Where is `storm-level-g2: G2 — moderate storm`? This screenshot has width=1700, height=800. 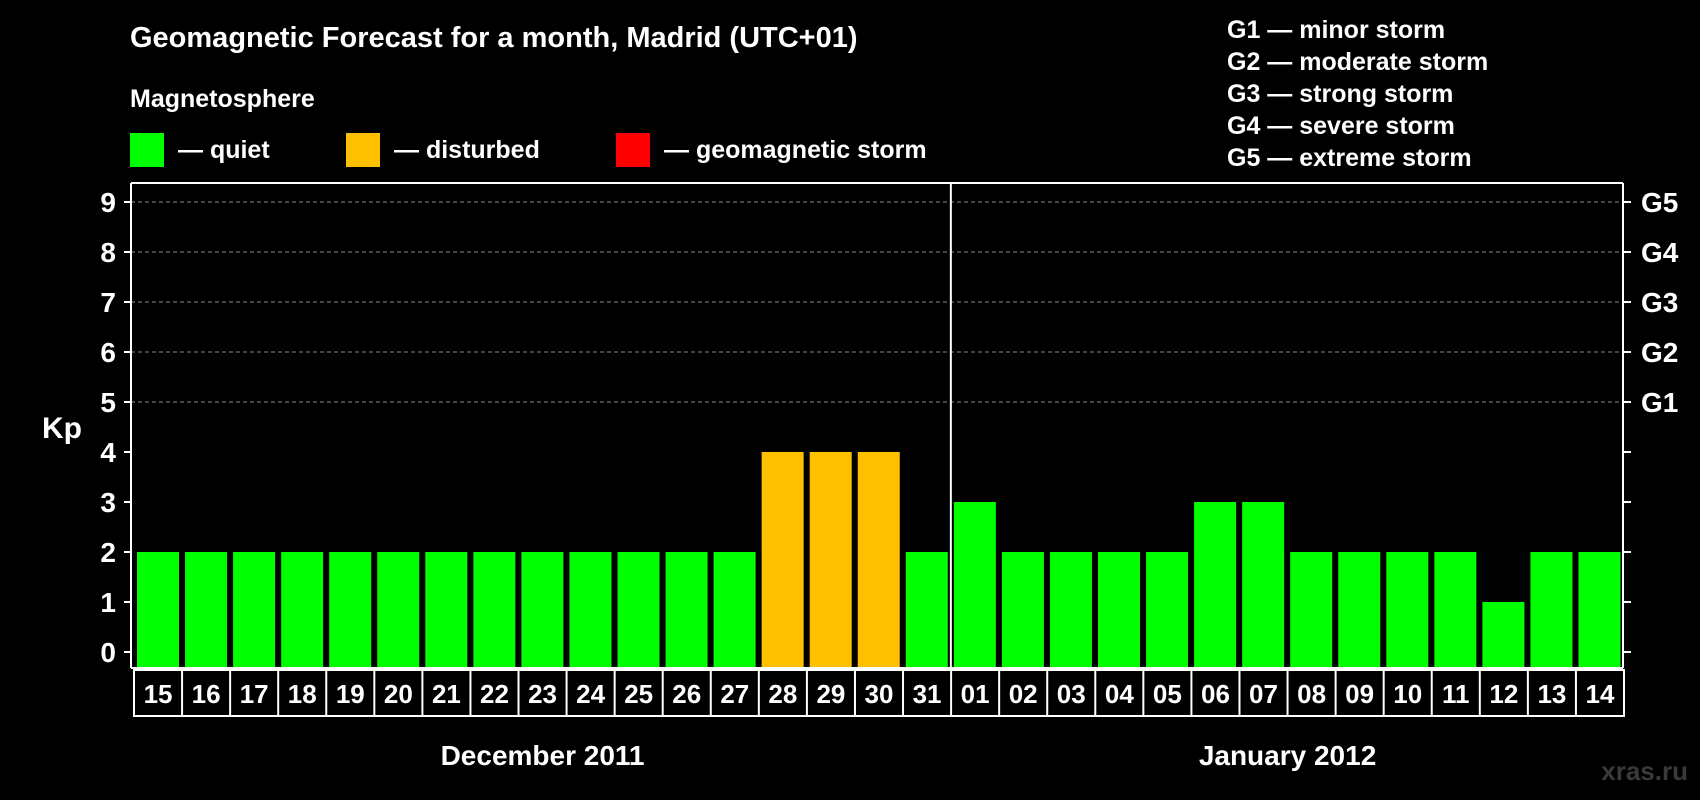
storm-level-g2: G2 — moderate storm is located at coordinates (1358, 62).